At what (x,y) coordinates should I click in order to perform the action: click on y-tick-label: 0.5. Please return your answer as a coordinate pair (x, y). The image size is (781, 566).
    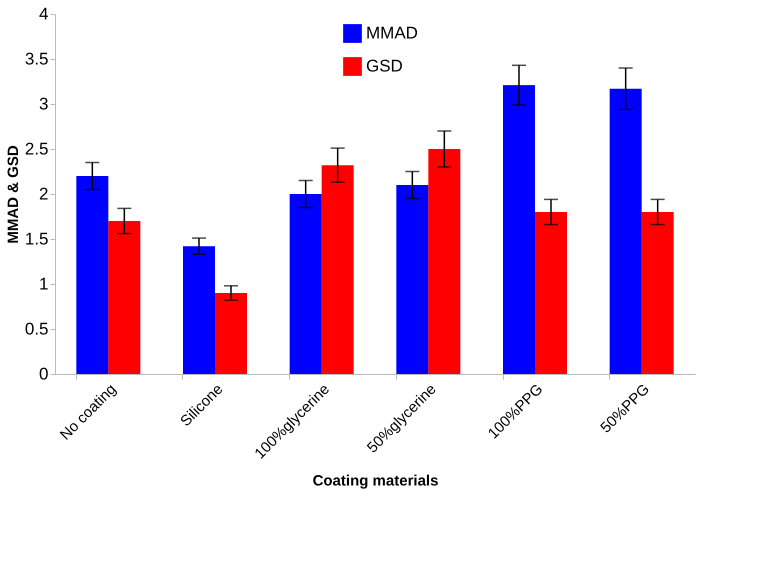
    Looking at the image, I should click on (36, 329).